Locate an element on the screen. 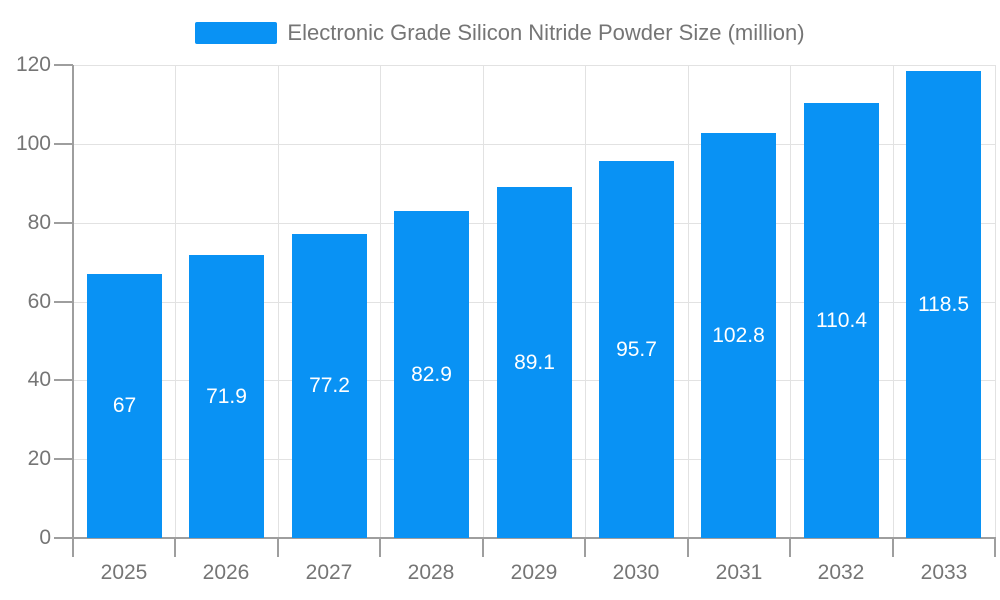 This screenshot has width=1000, height=600. x-axis-label: 2032 is located at coordinates (841, 572).